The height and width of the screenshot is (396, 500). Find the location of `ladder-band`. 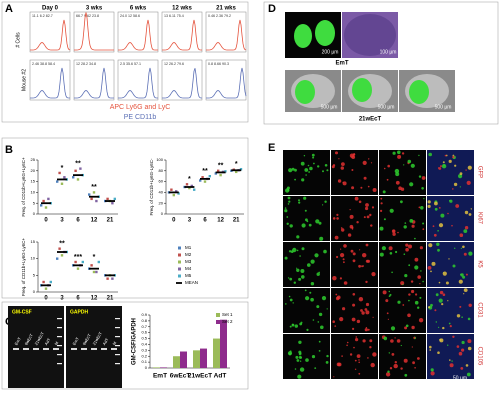

ladder-band is located at coordinates (117, 355).